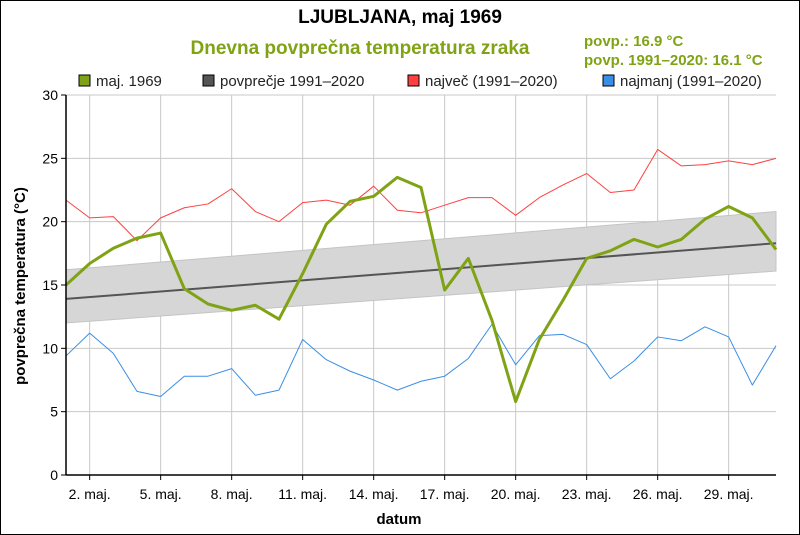 This screenshot has width=800, height=535. What do you see at coordinates (445, 494) in the screenshot?
I see `x-tick-label: 17. maj.` at bounding box center [445, 494].